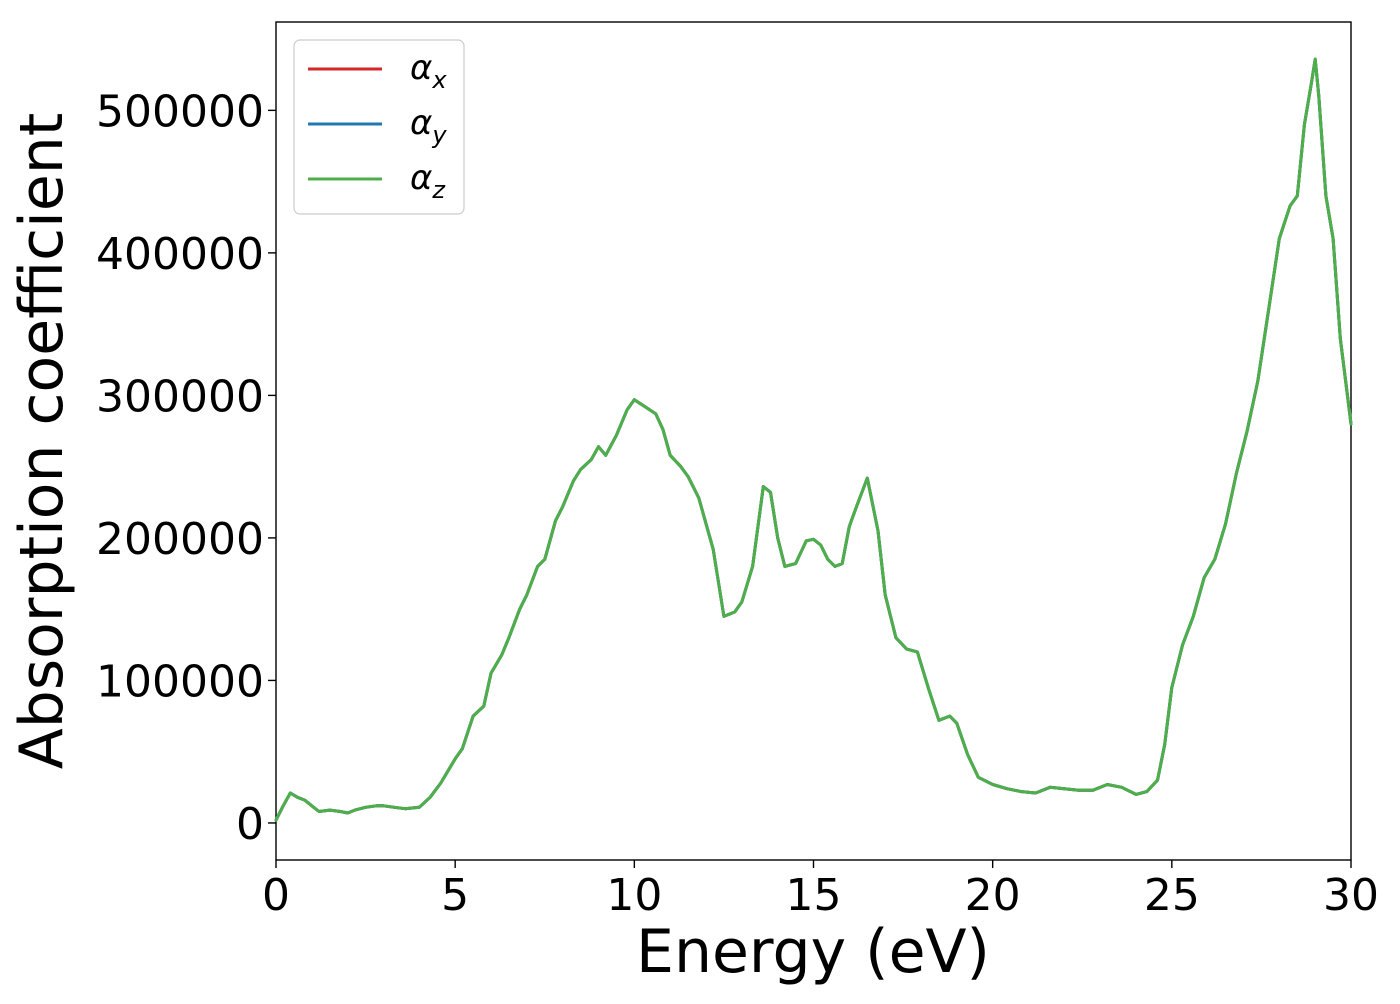  Describe the element at coordinates (814, 895) in the screenshot. I see `x-tick-label: 15` at that location.